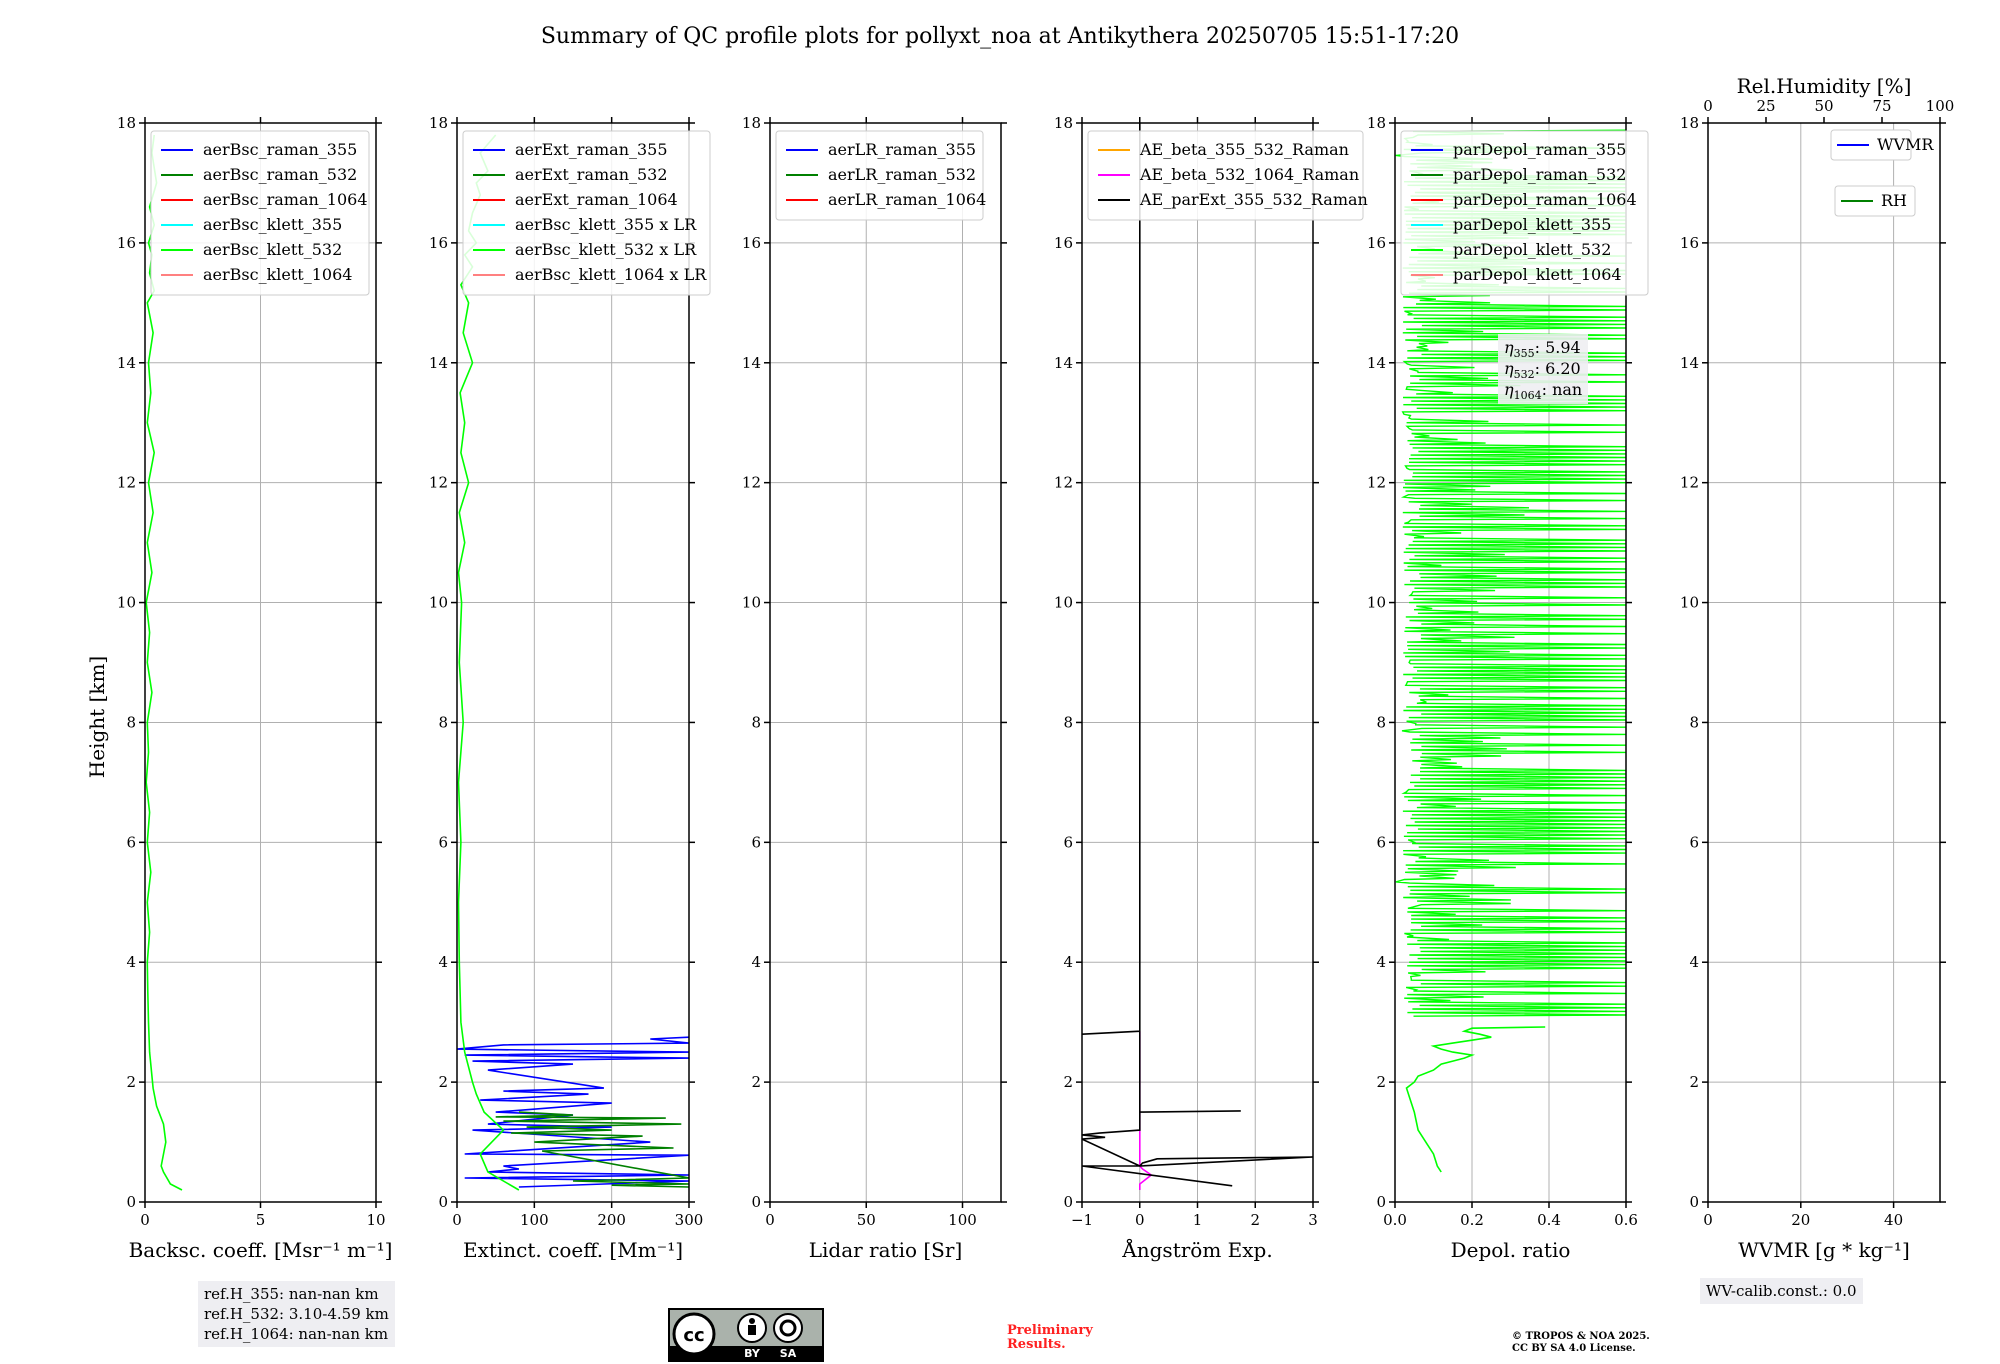  I want to click on y-axis-label: Height [km], so click(97, 717).